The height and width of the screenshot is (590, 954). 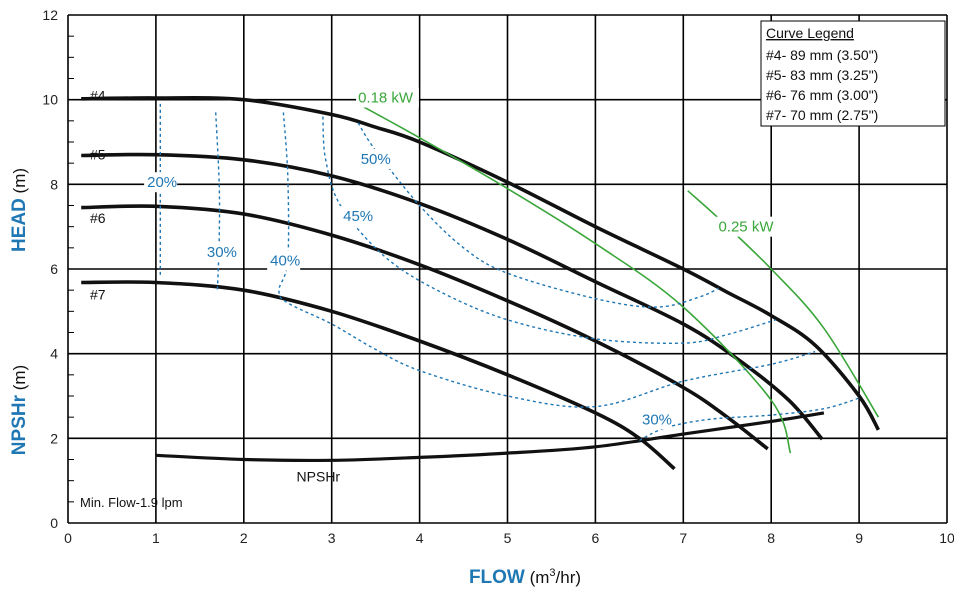 I want to click on legend-title: Curve Legend, so click(x=810, y=33).